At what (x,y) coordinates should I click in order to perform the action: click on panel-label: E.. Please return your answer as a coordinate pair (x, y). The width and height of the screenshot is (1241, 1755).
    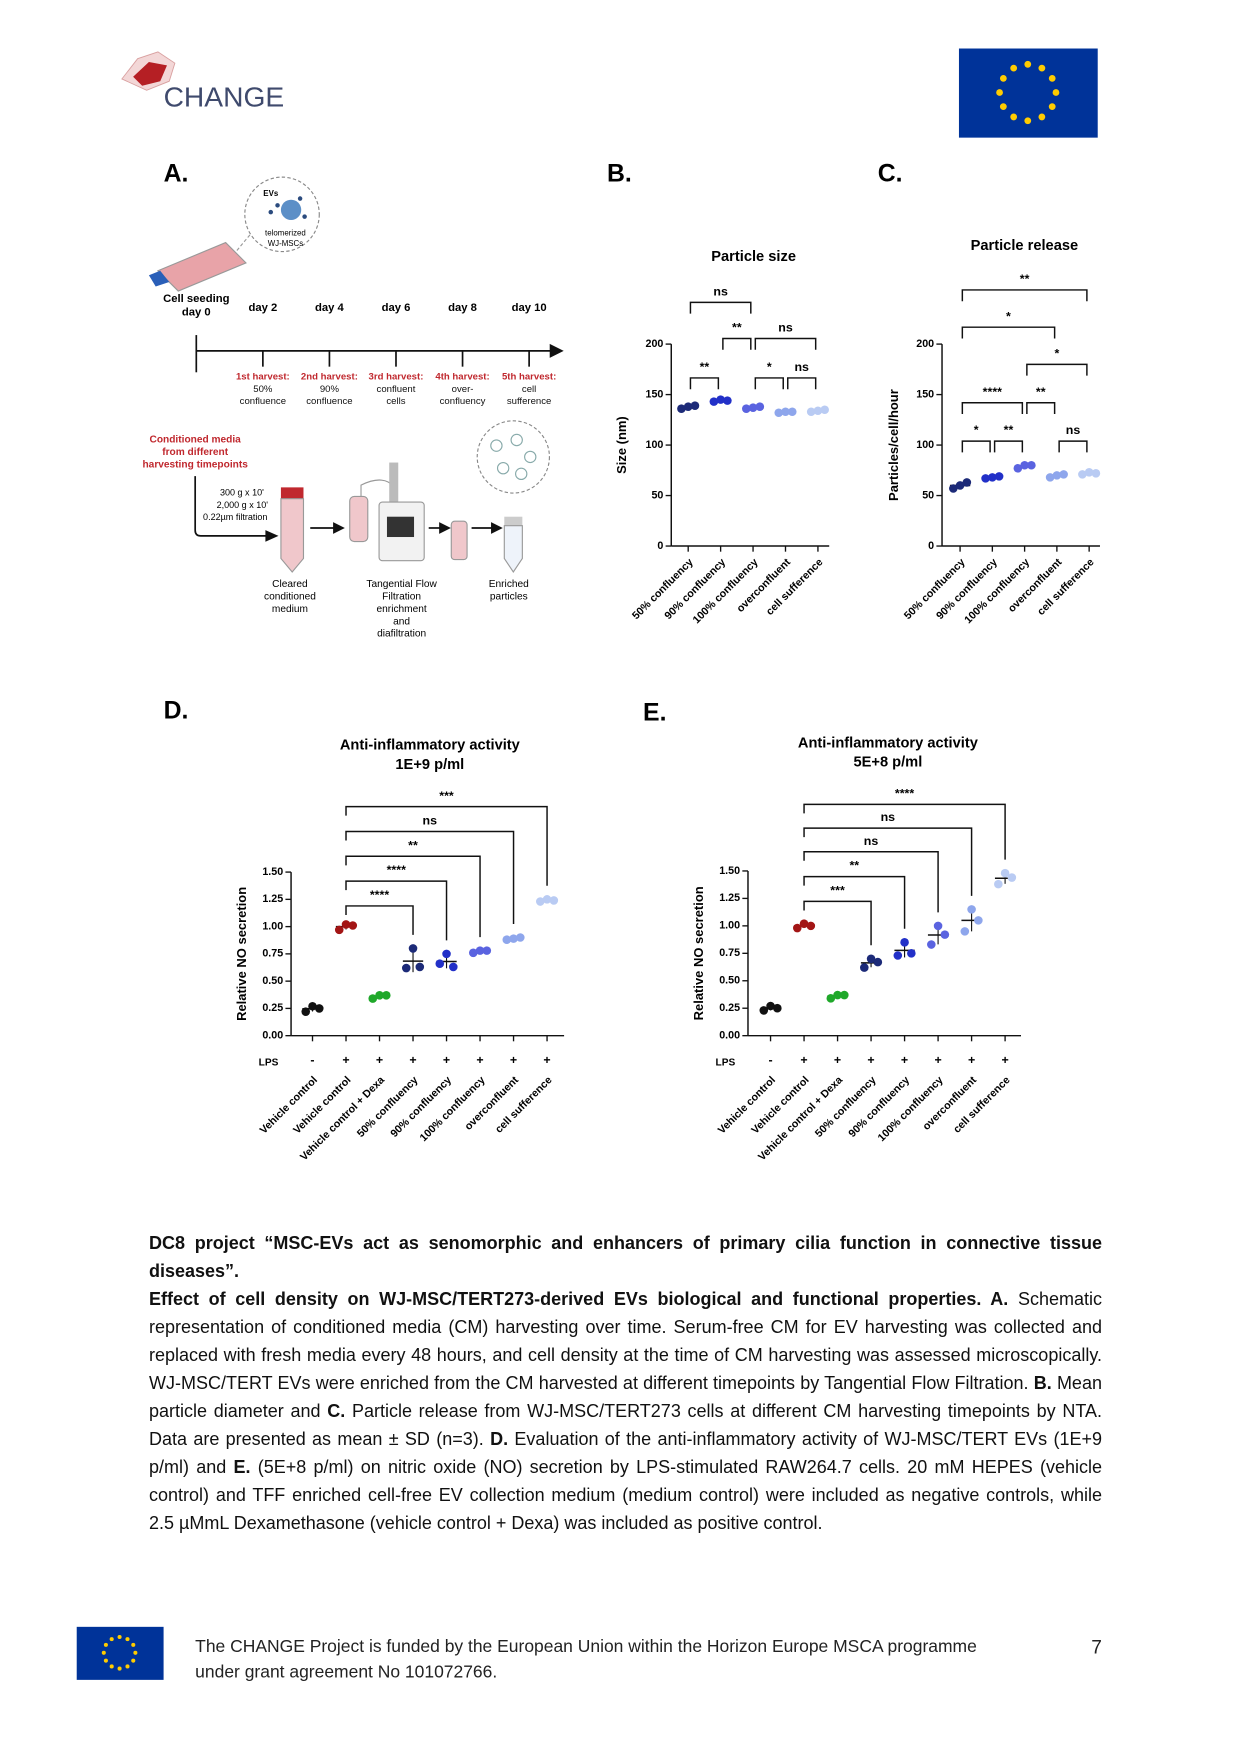
    Looking at the image, I should click on (654, 713).